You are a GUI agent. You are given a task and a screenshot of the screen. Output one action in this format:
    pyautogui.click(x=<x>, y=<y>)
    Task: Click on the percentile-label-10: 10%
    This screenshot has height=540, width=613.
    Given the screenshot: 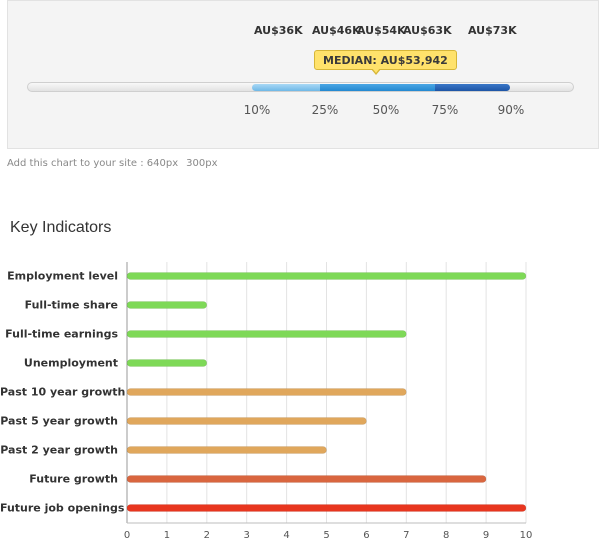 What is the action you would take?
    pyautogui.click(x=257, y=110)
    